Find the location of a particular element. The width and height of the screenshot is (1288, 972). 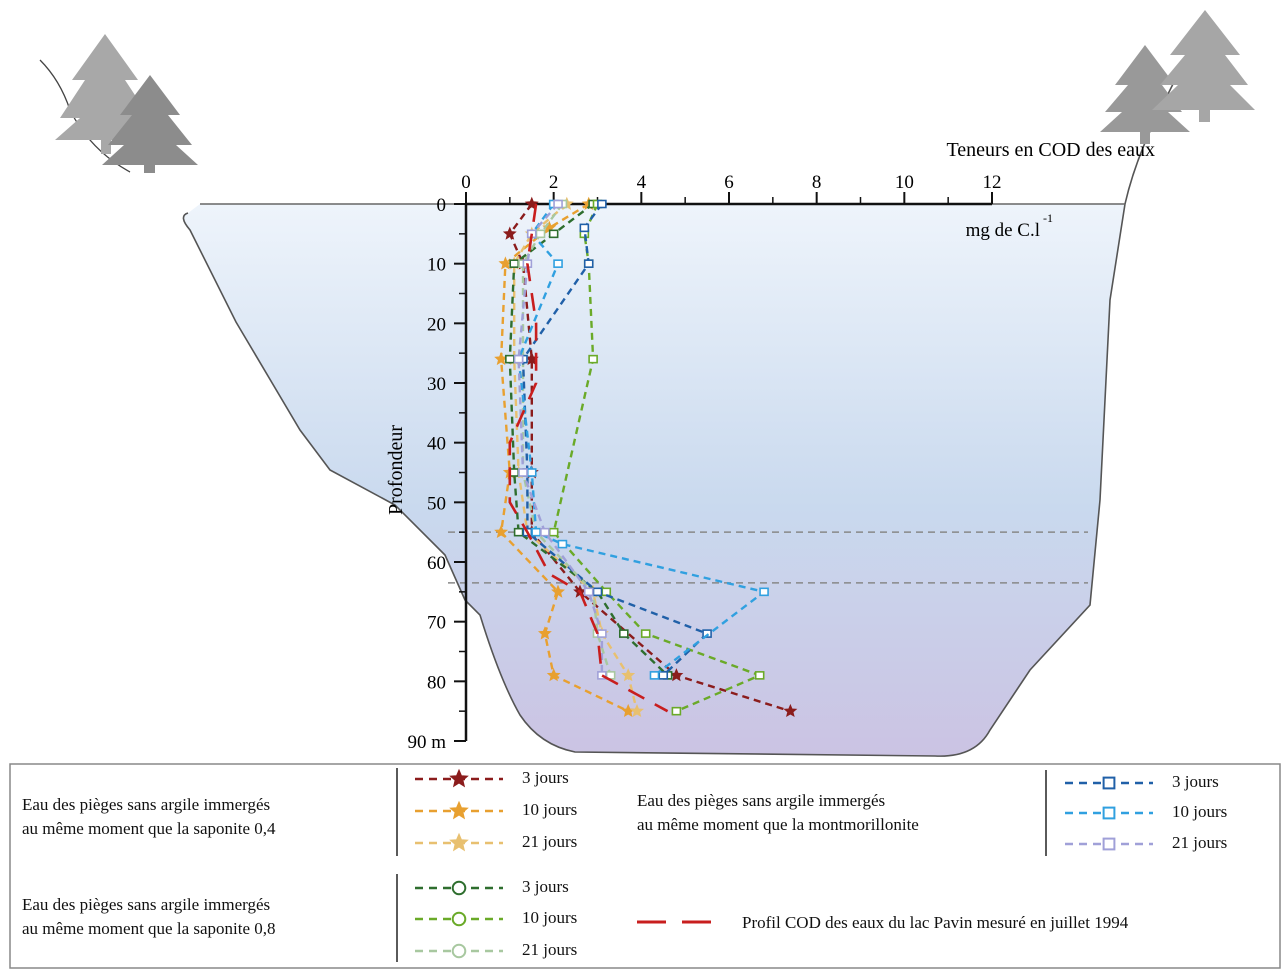

legend-mont-10j-label: 10 jours is located at coordinates (1200, 811).